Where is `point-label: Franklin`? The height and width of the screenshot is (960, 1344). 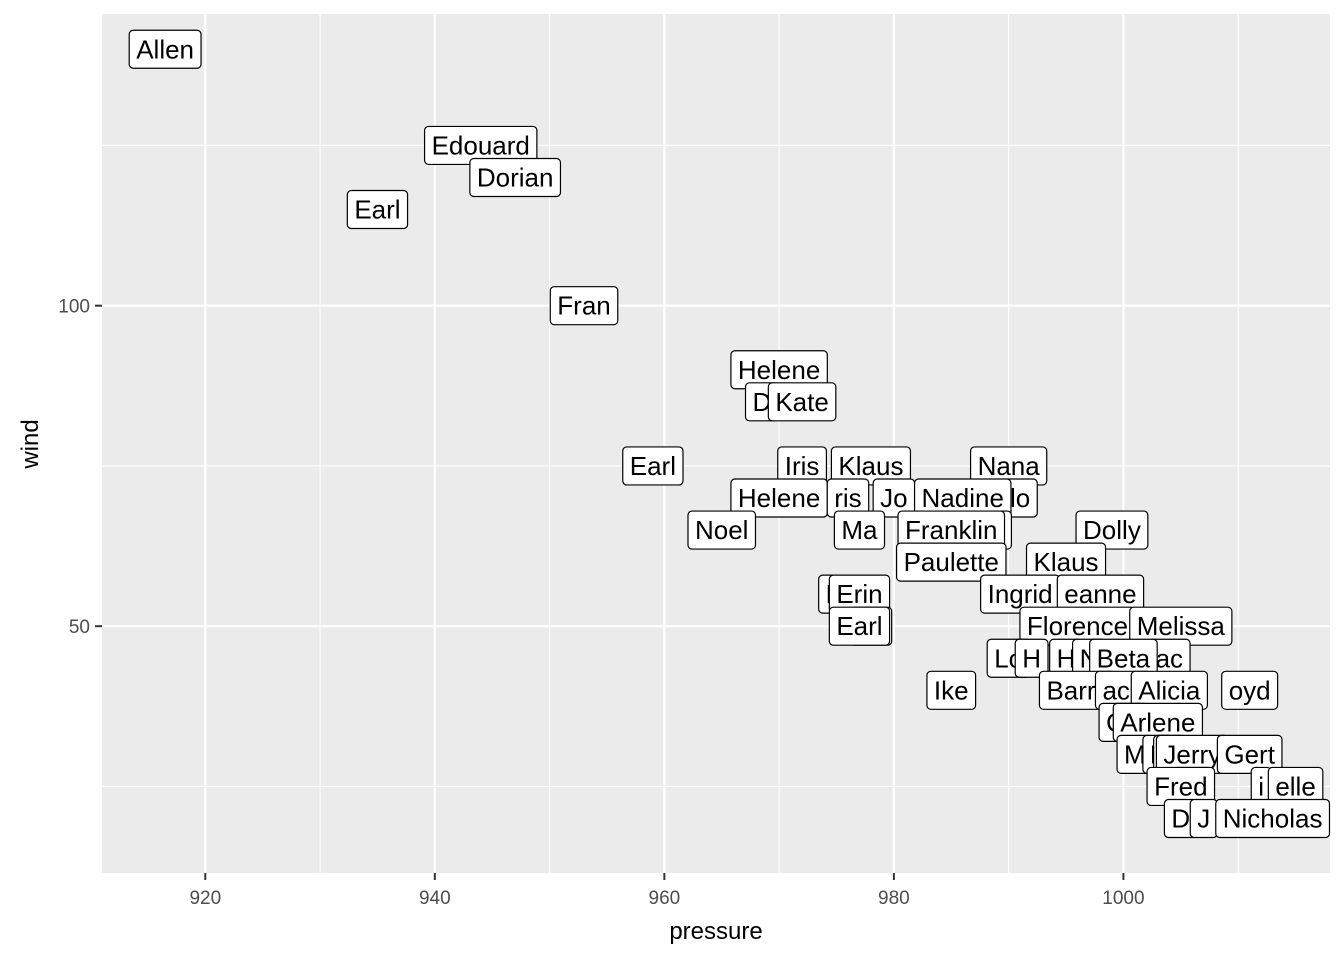 point-label: Franklin is located at coordinates (951, 530).